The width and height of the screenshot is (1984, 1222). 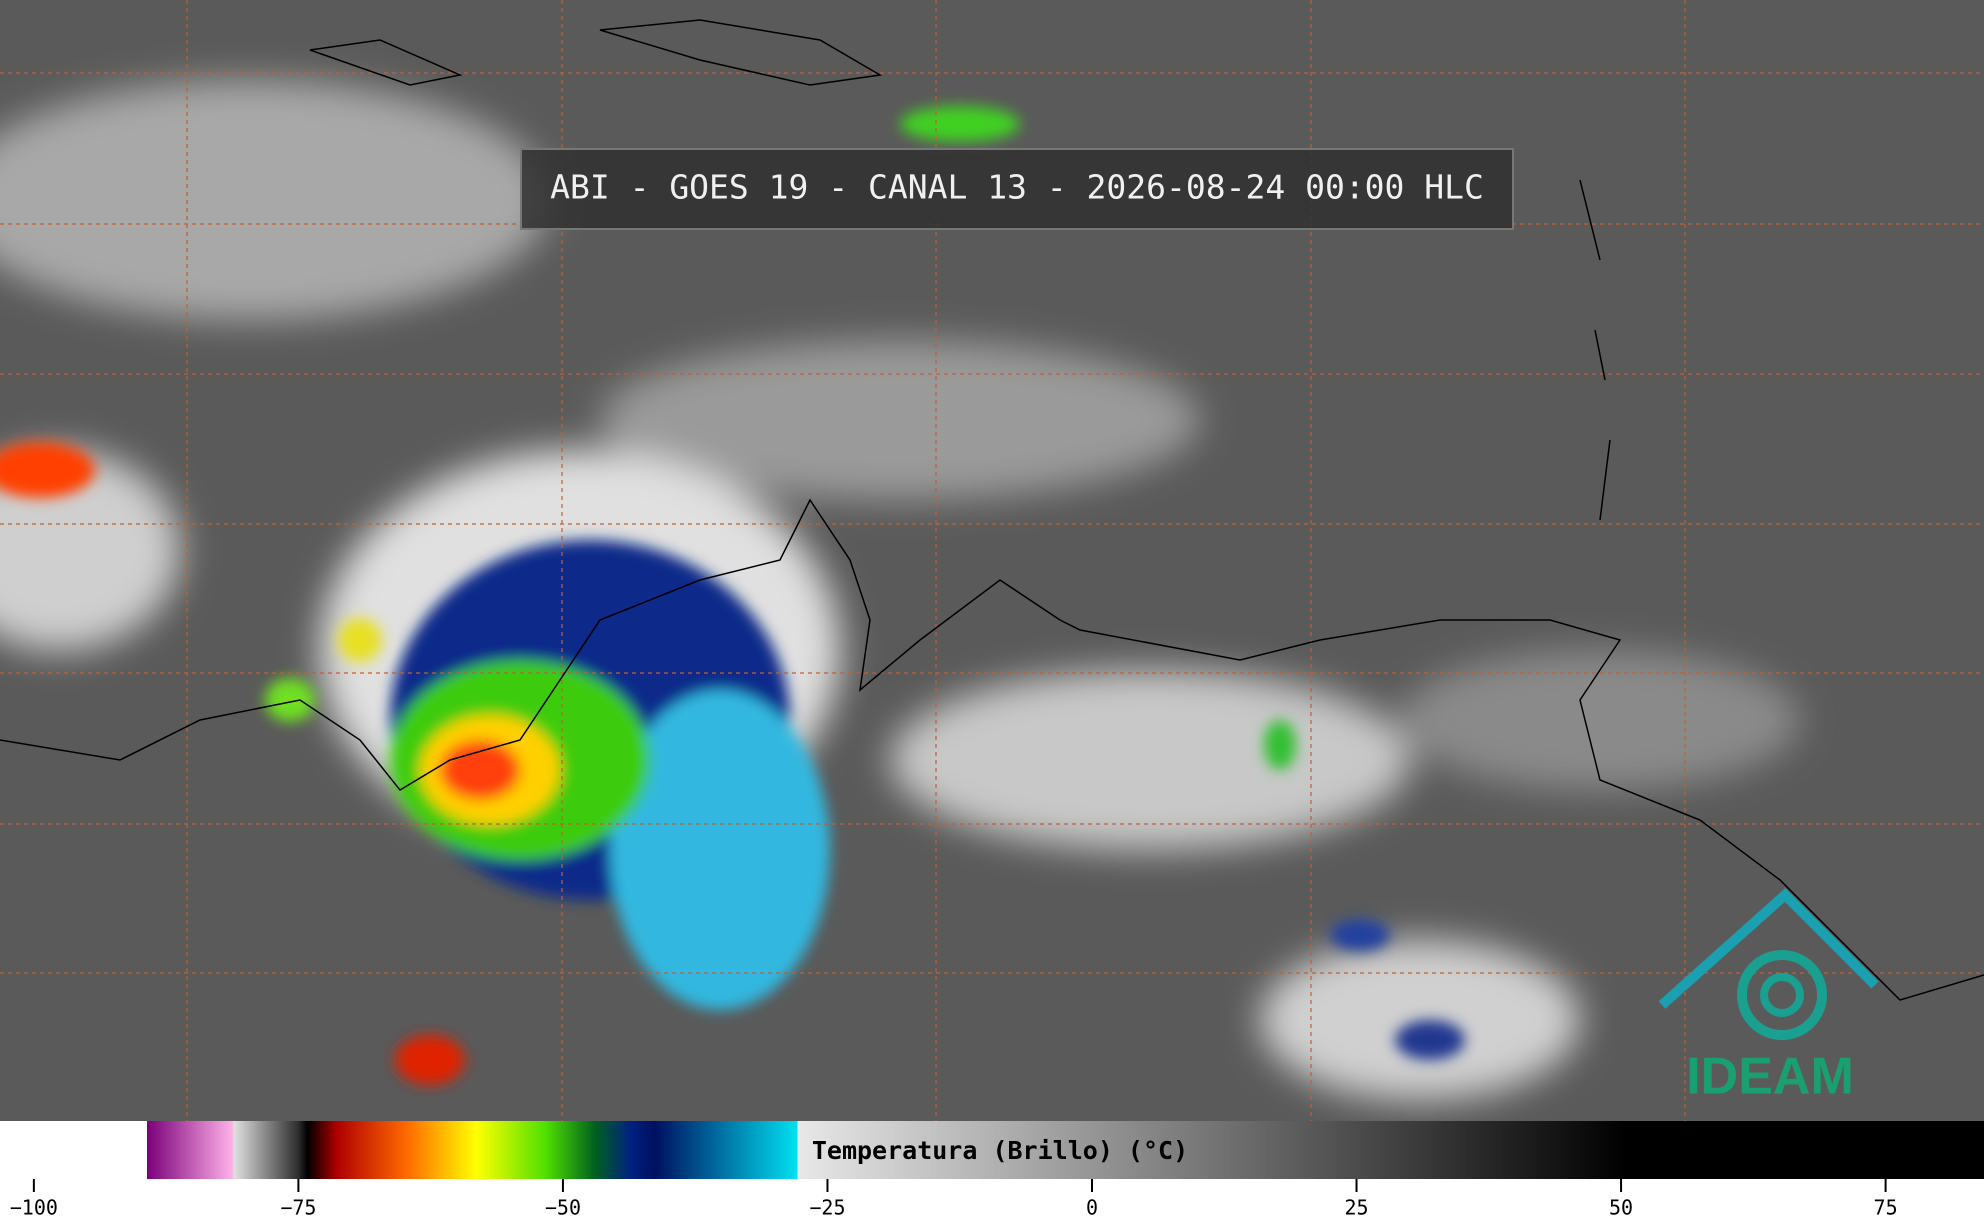 I want to click on tick-label: 25, so click(x=1356, y=1208).